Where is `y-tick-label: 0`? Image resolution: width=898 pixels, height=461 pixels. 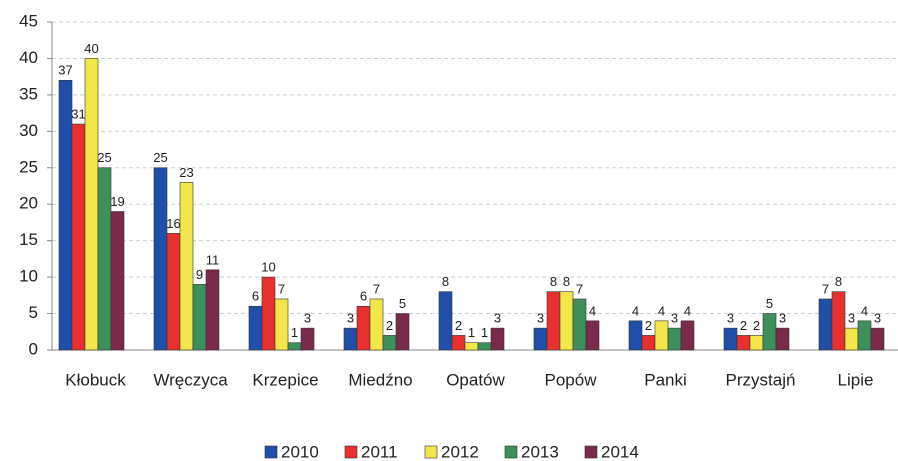
y-tick-label: 0 is located at coordinates (33, 348).